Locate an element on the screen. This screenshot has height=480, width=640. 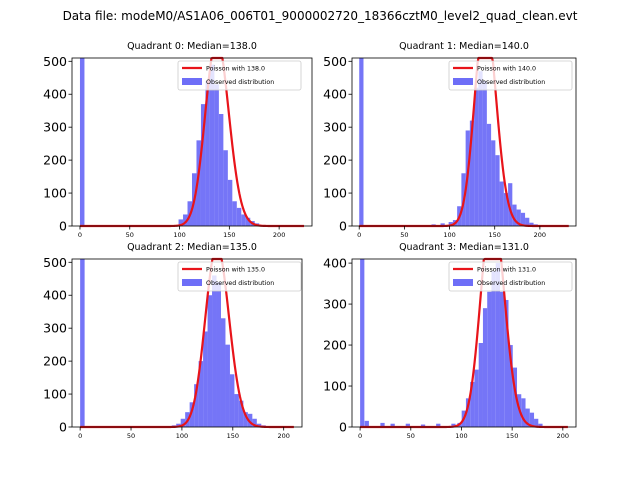
subplot-title: Quadrant 1: Median=140.0 is located at coordinates (464, 46).